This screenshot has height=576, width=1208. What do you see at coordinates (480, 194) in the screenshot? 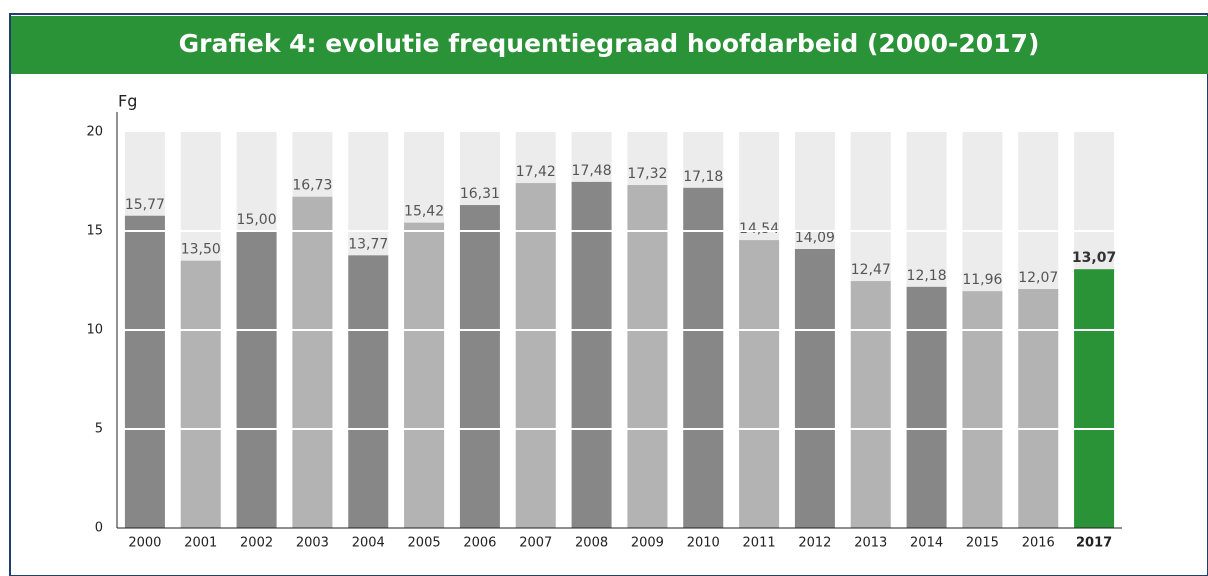
I see `value-label: 16,31` at bounding box center [480, 194].